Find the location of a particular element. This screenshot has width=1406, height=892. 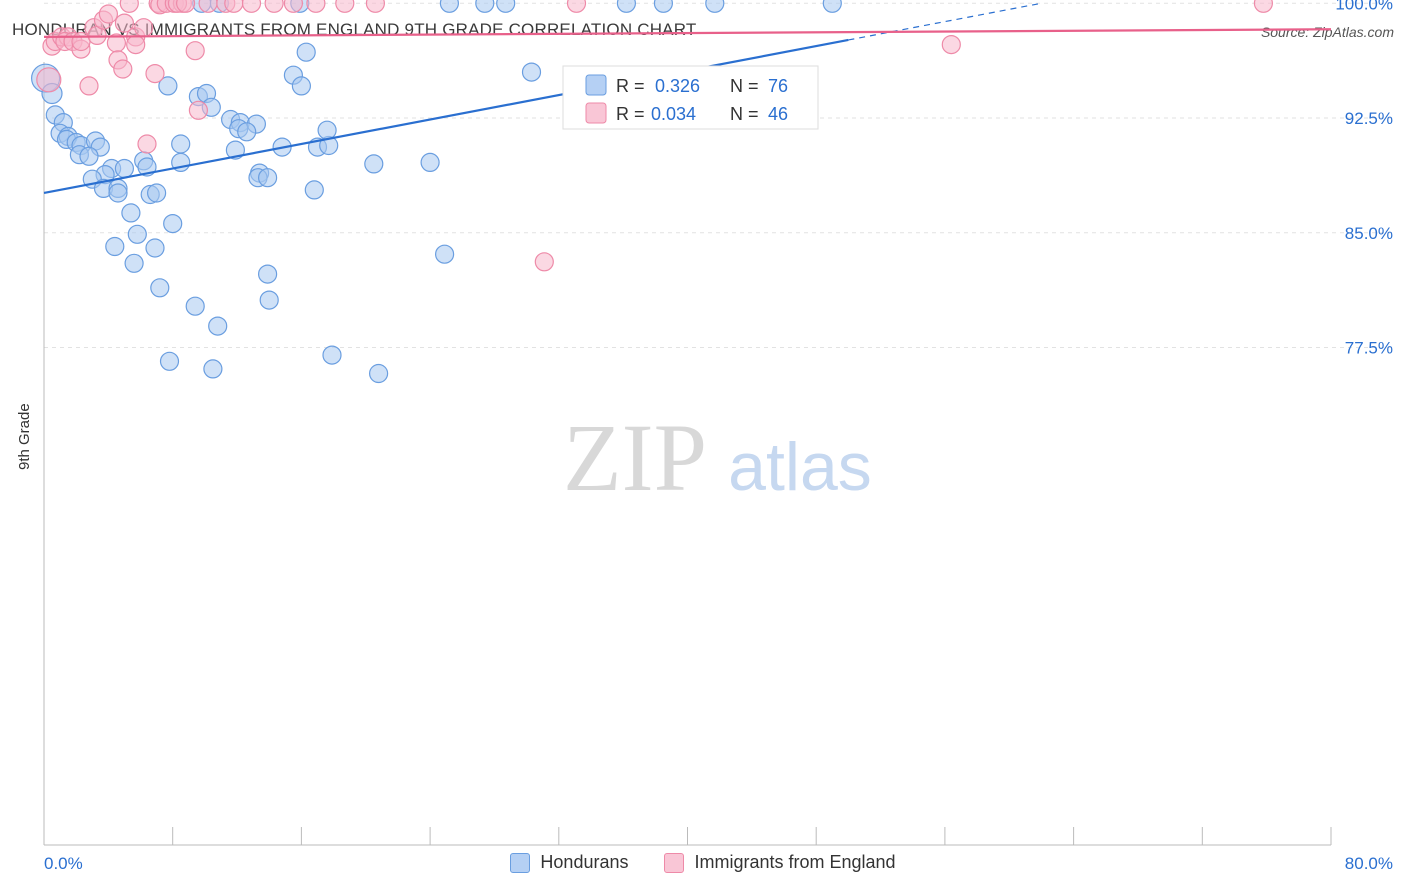

y-tick-label: 85.0% is located at coordinates (1369, 233).